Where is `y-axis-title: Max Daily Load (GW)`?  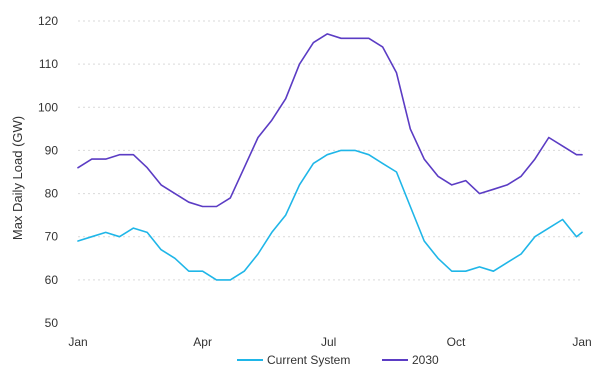 y-axis-title: Max Daily Load (GW) is located at coordinates (17, 178).